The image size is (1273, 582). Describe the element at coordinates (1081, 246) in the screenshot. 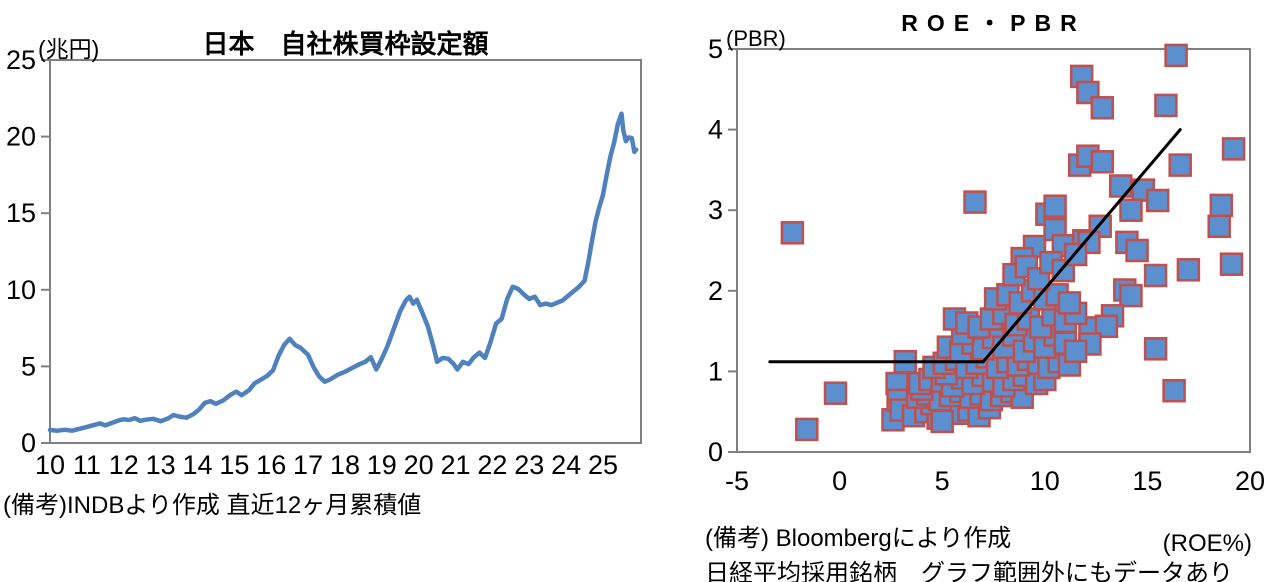

I see `trend-line` at that location.